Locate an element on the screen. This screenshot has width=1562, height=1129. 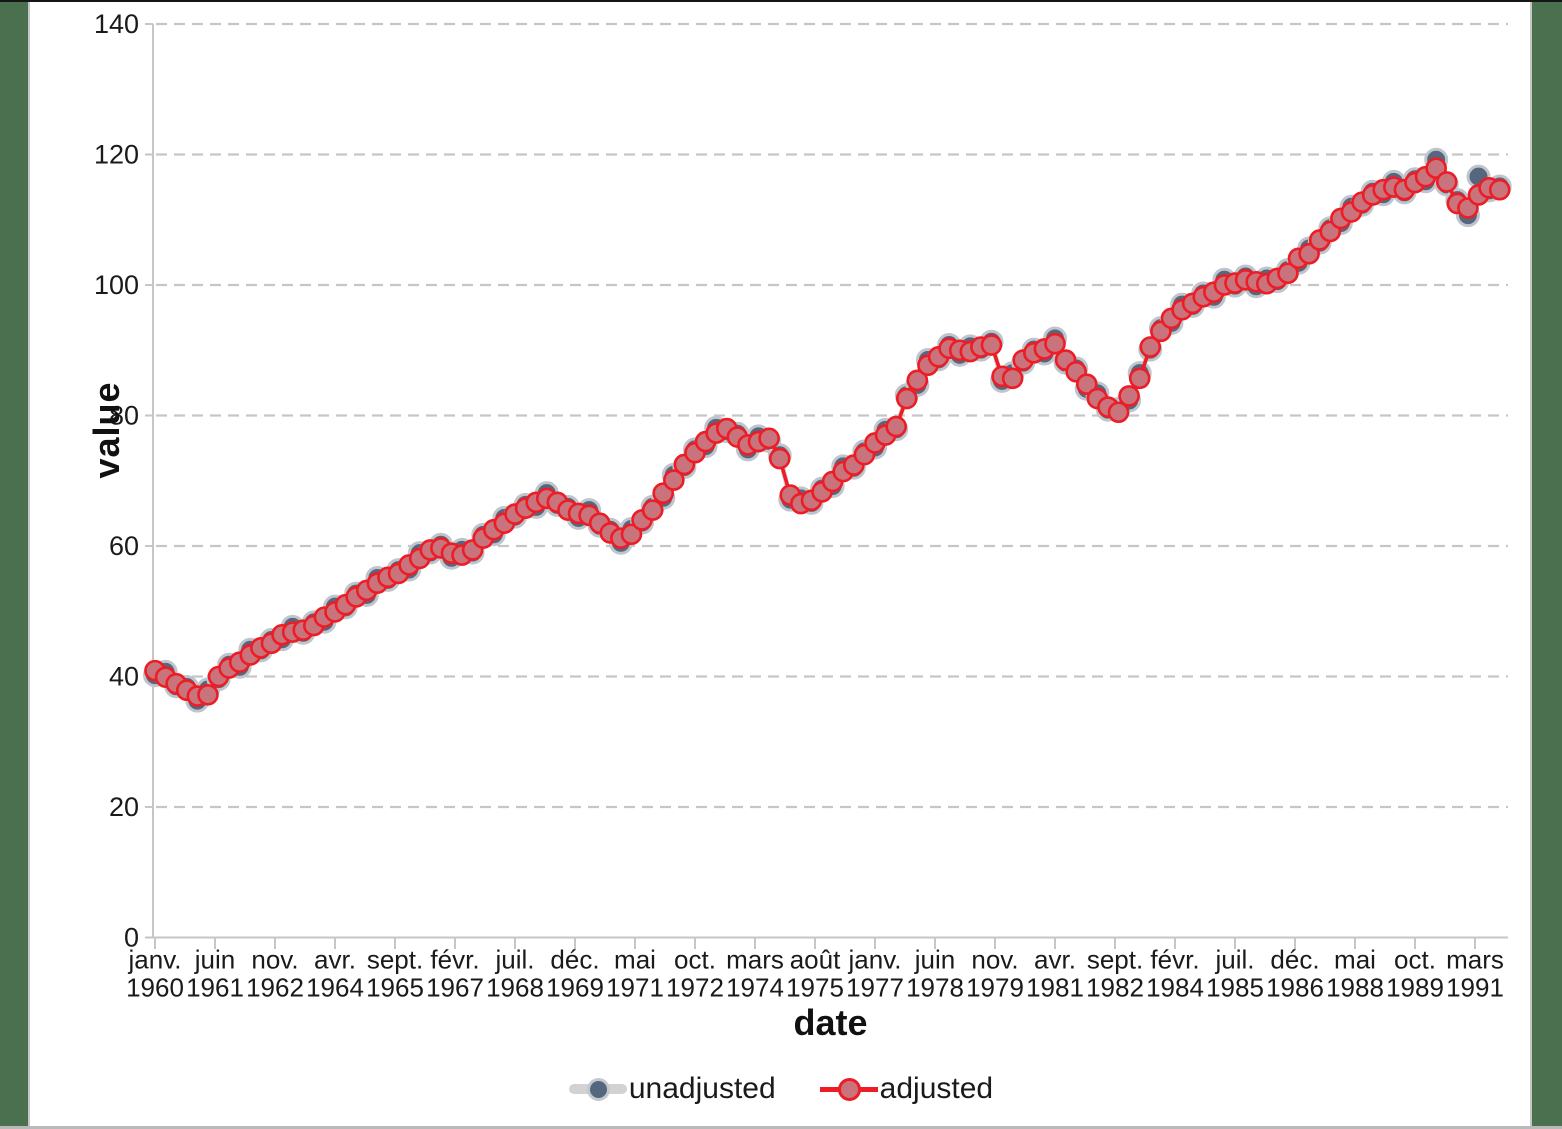
bottom-border is located at coordinates (781, 1127).